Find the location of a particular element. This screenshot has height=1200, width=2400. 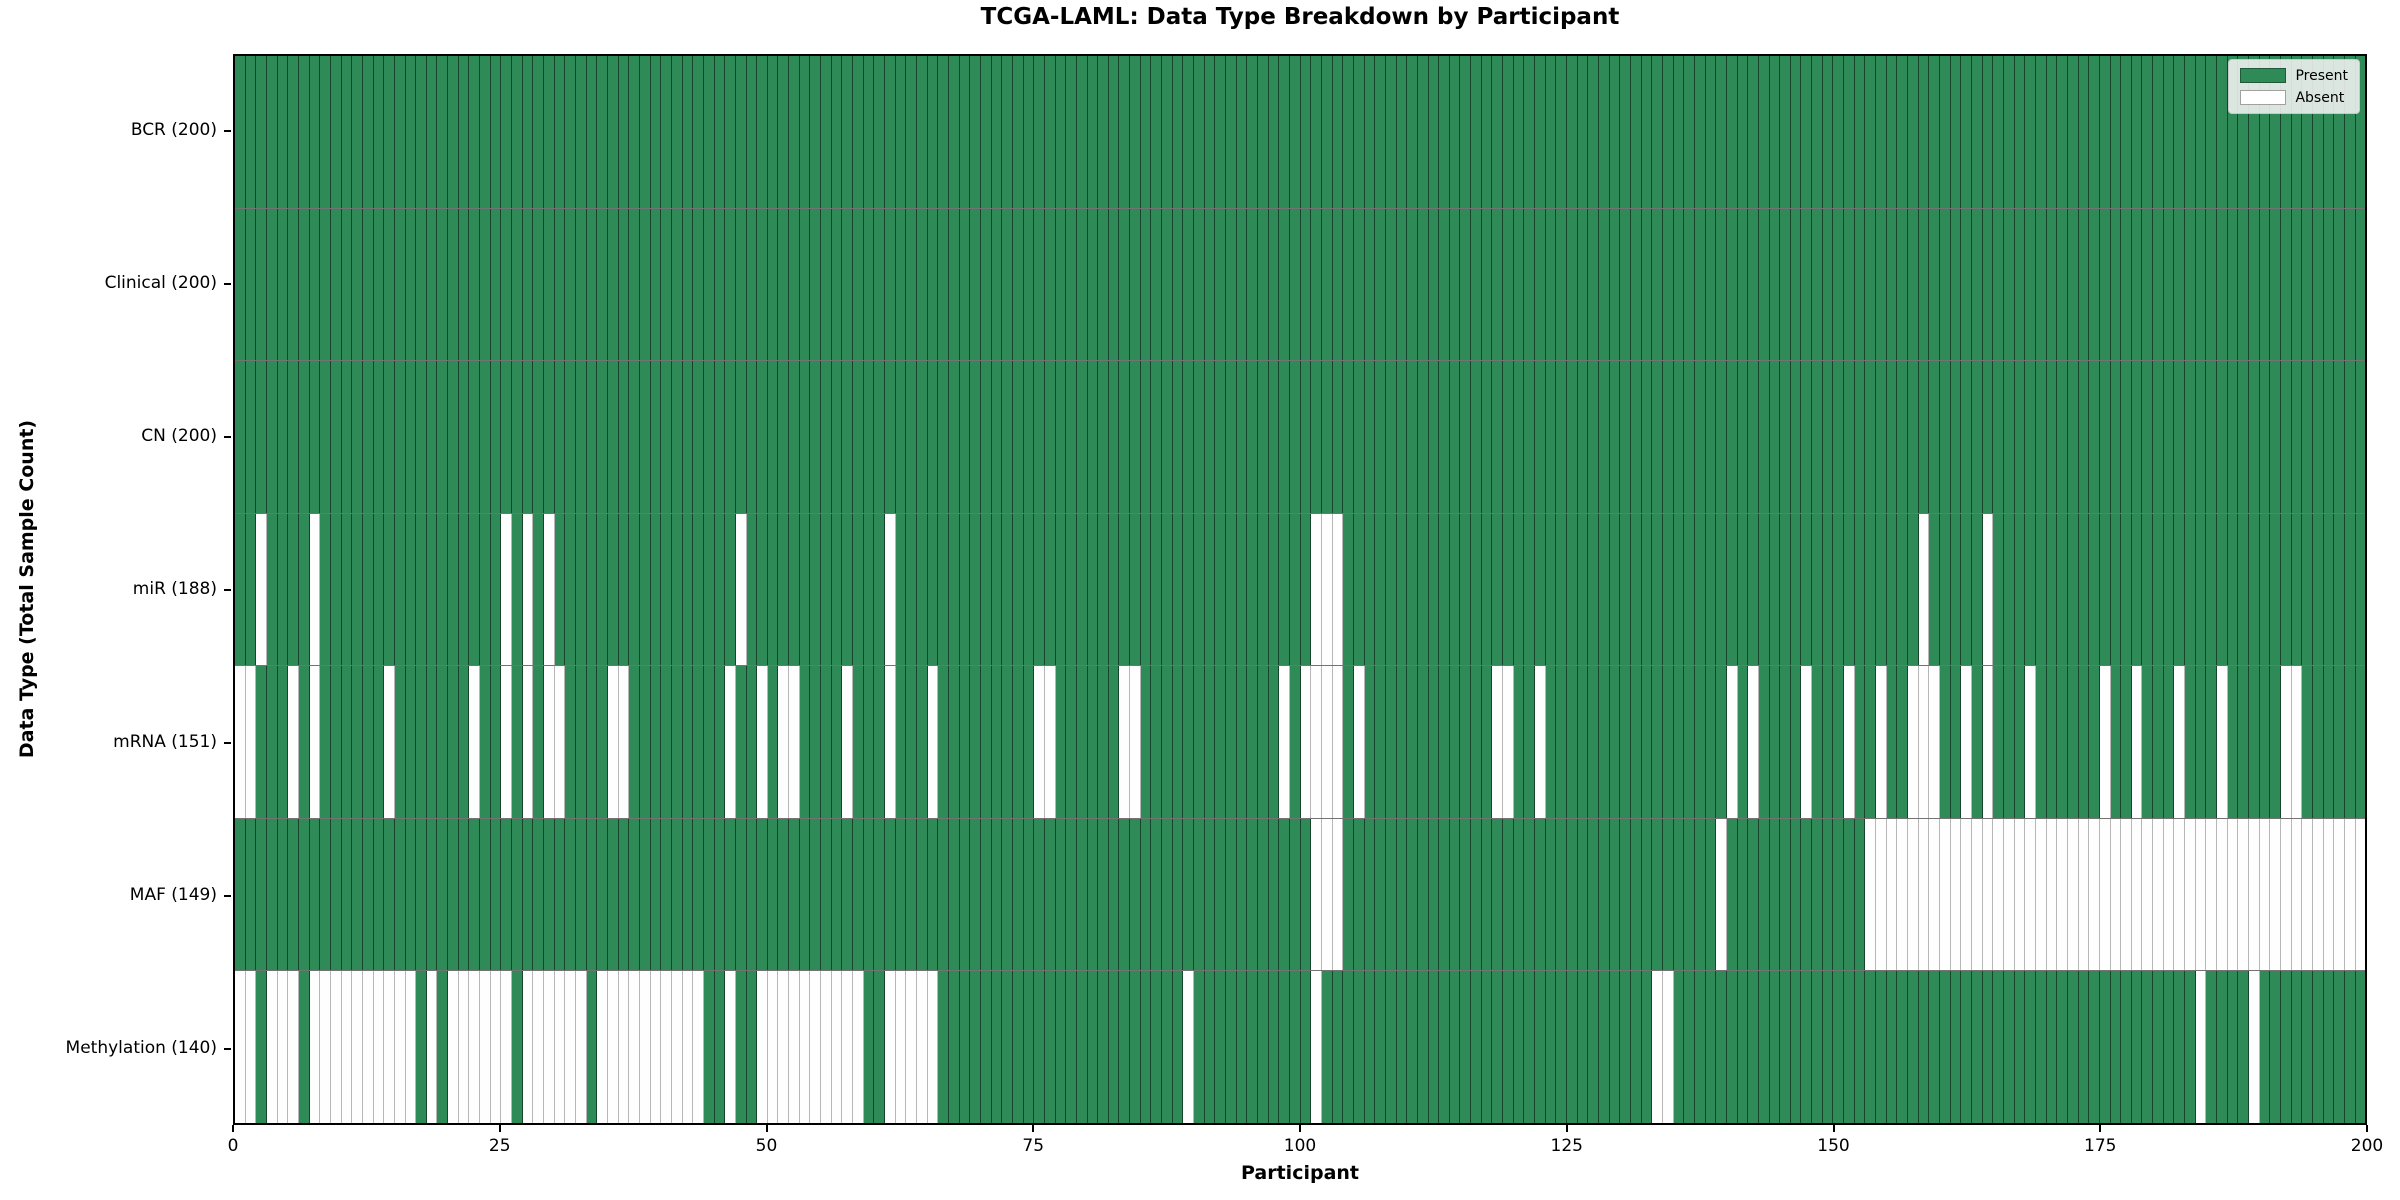

heatmap-row-maf is located at coordinates (1300, 894).